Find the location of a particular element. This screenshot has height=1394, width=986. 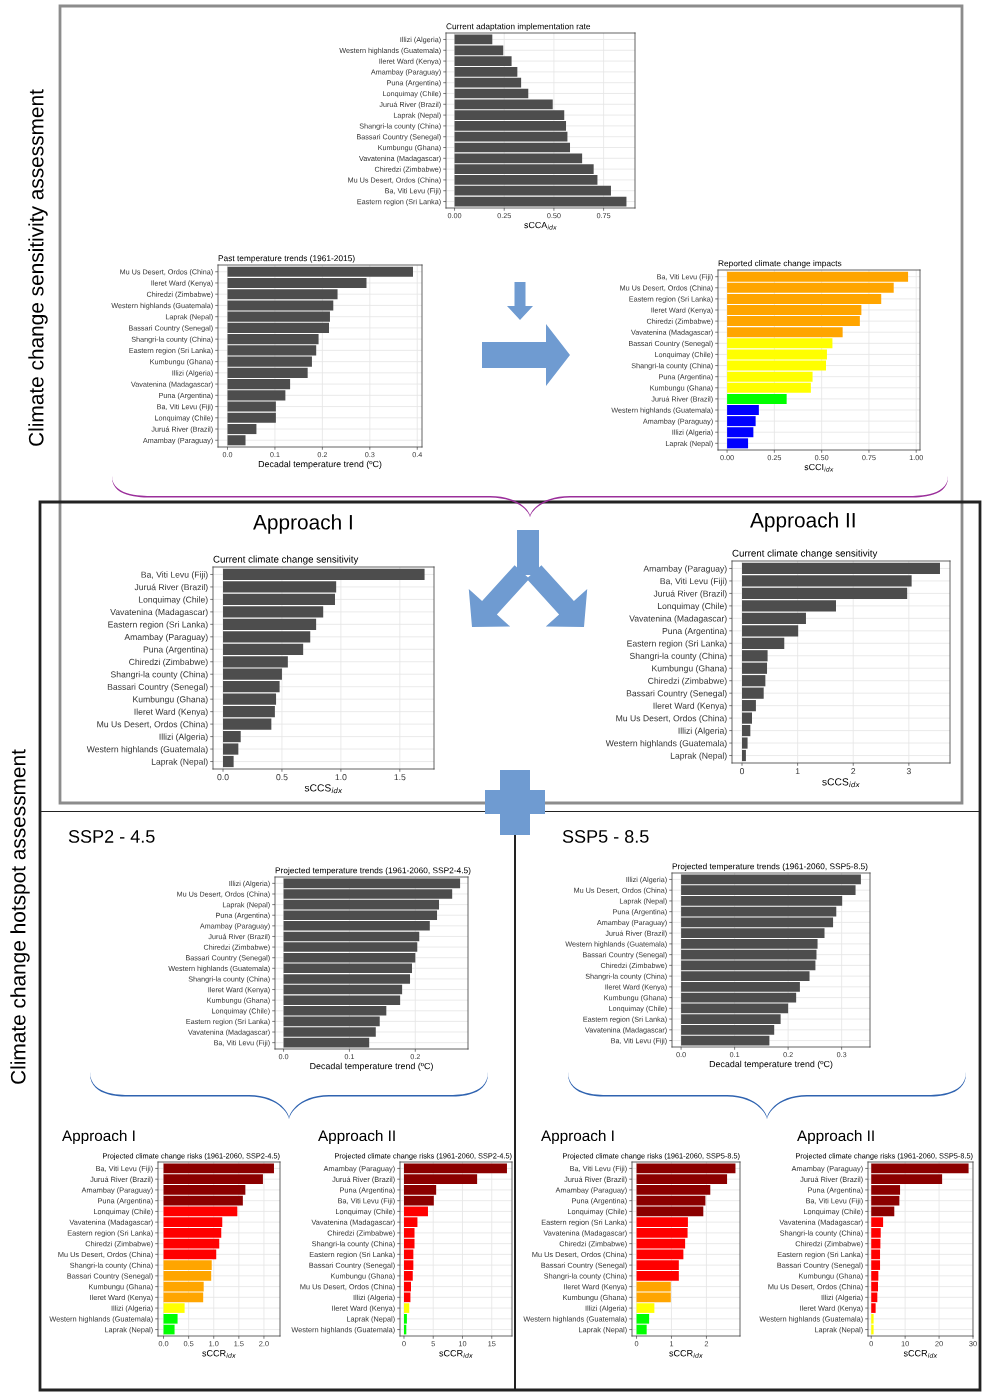

chart-title: Current adaptation implementation rate is located at coordinates (518, 27).